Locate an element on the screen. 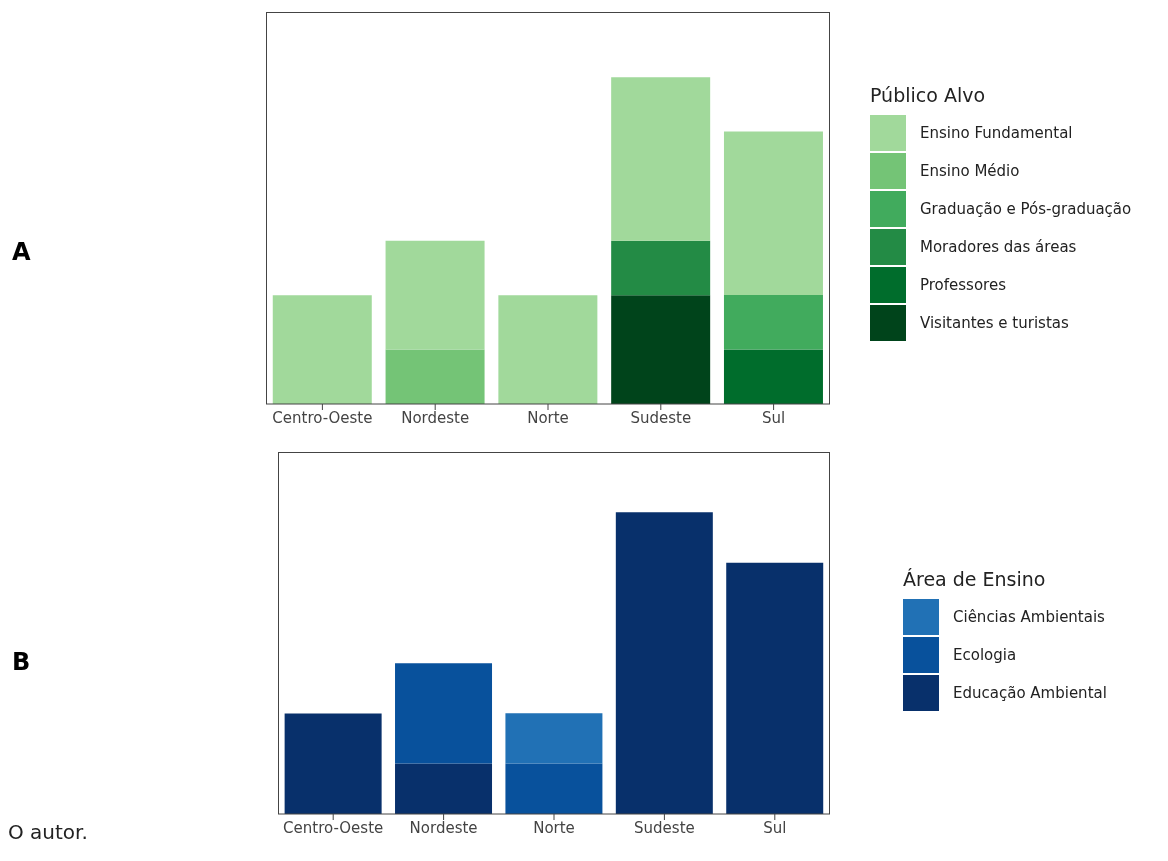 The width and height of the screenshot is (1168, 861). text: O autor. is located at coordinates (48, 832).